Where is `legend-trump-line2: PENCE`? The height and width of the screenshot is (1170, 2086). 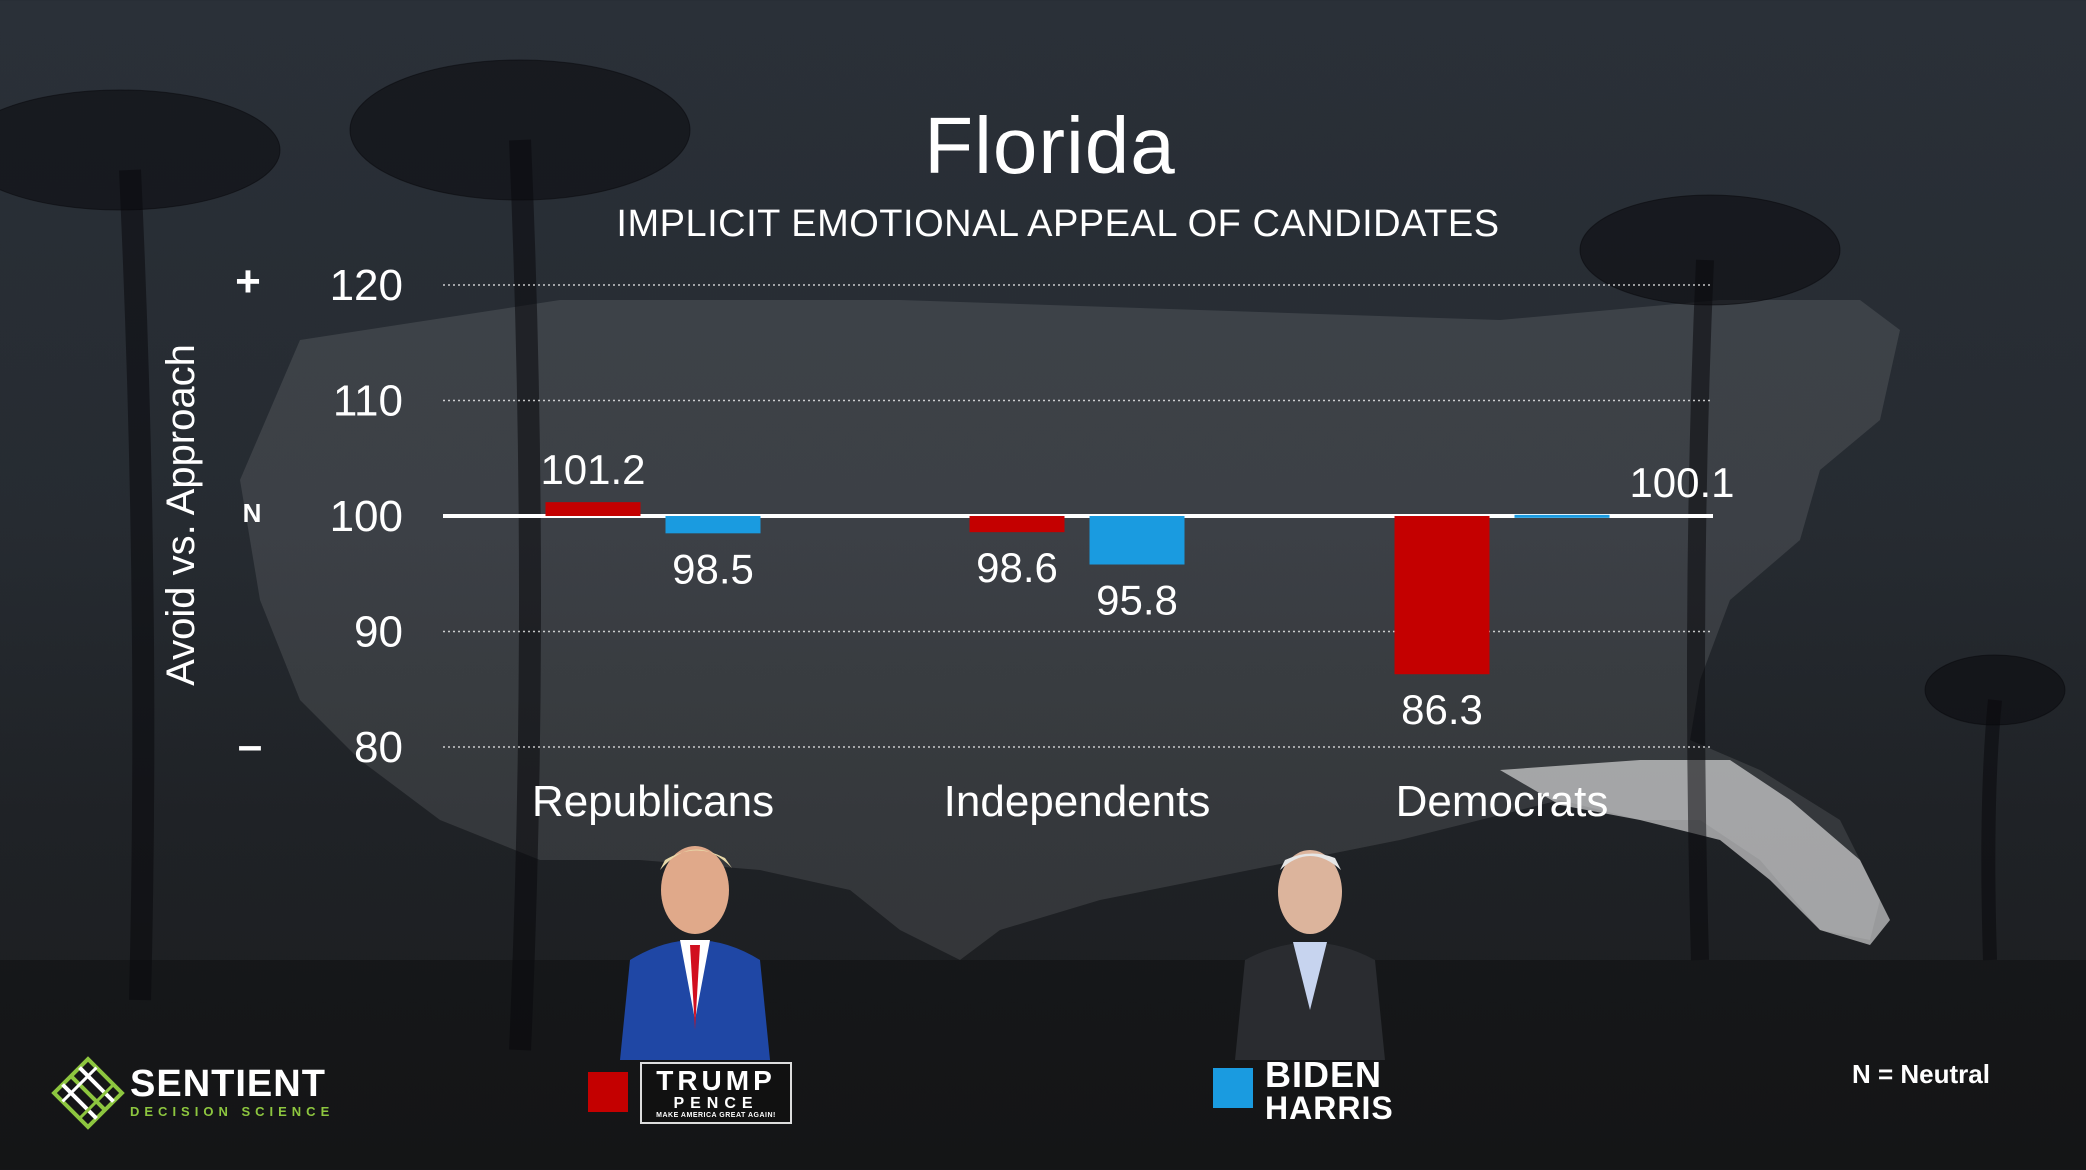
legend-trump-line2: PENCE is located at coordinates (716, 1103).